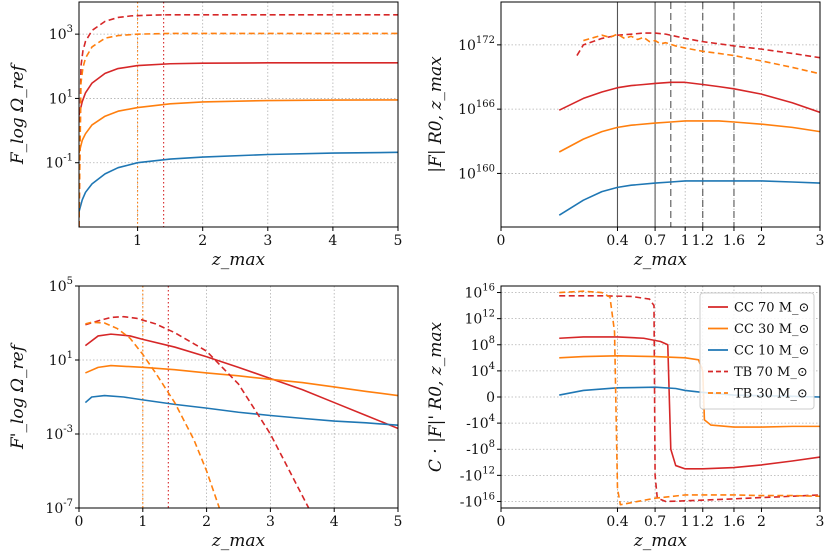 This screenshot has height=556, width=831. I want to click on legend-entry-label: TB 70 M_⊙, so click(771, 372).